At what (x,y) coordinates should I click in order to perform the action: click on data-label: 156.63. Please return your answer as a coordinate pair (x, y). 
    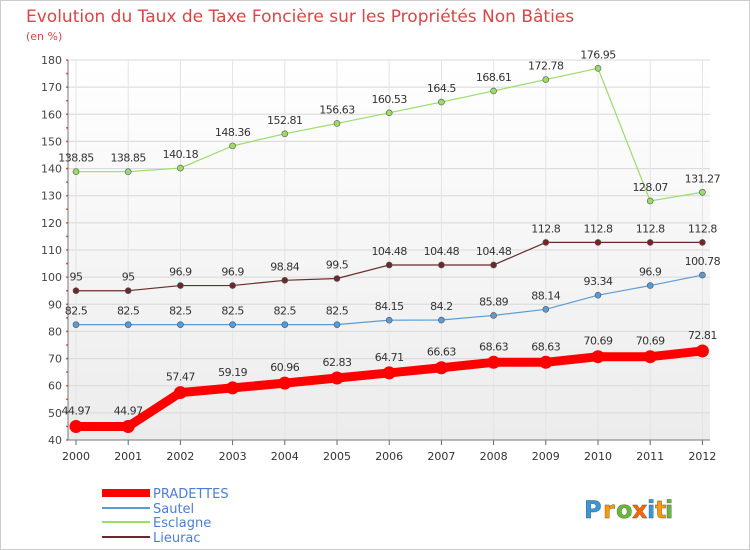
    Looking at the image, I should click on (337, 109).